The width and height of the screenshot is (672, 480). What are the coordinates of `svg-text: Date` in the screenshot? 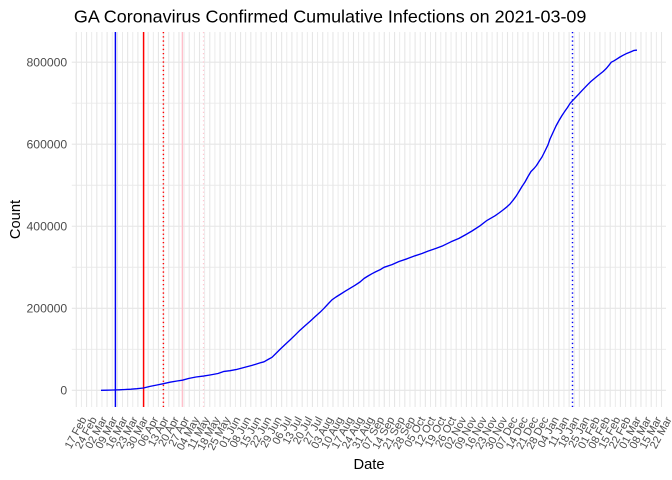 It's located at (368, 465).